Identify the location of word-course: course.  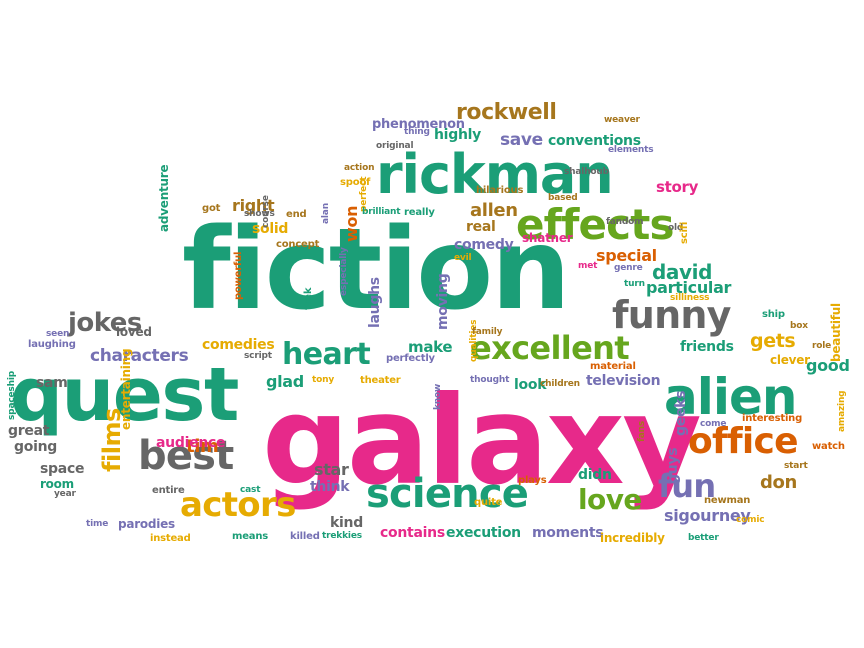
(266, 211).